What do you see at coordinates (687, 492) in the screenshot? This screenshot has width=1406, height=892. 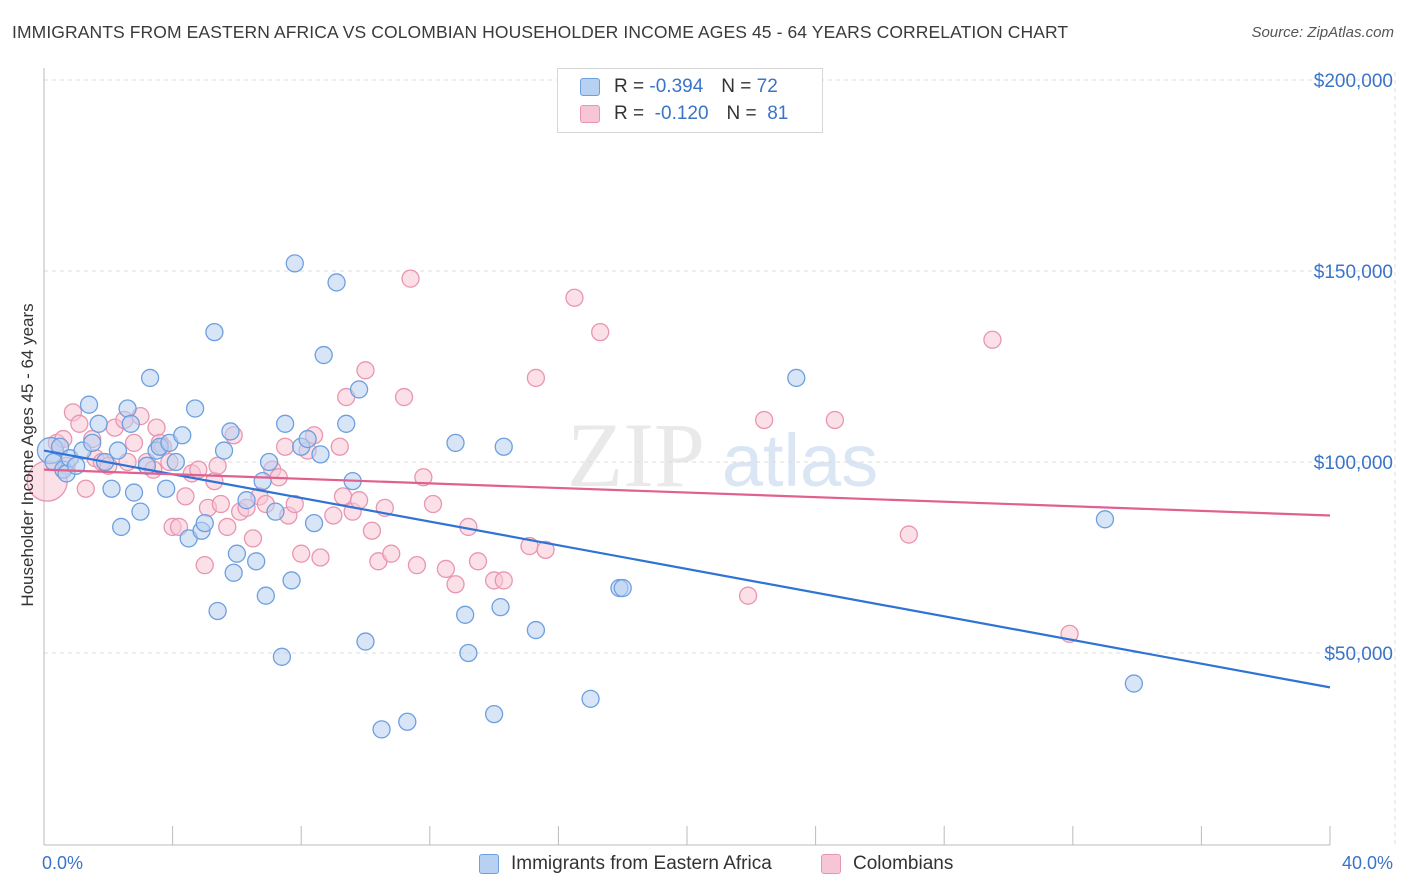 I see `colombians-trend-line` at bounding box center [687, 492].